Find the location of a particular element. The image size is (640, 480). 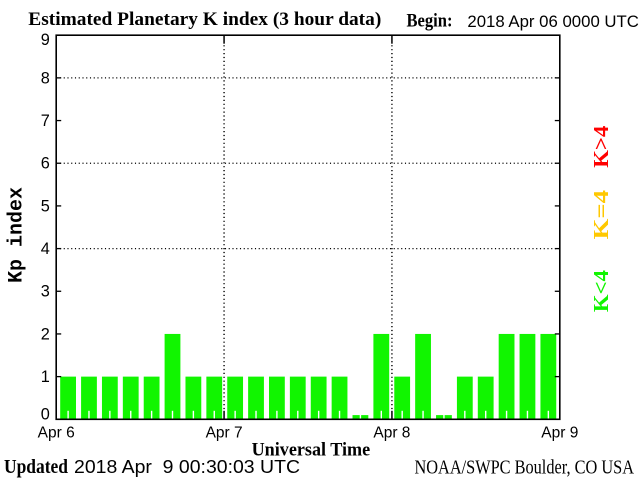

svg-text: 2 is located at coordinates (45, 334).